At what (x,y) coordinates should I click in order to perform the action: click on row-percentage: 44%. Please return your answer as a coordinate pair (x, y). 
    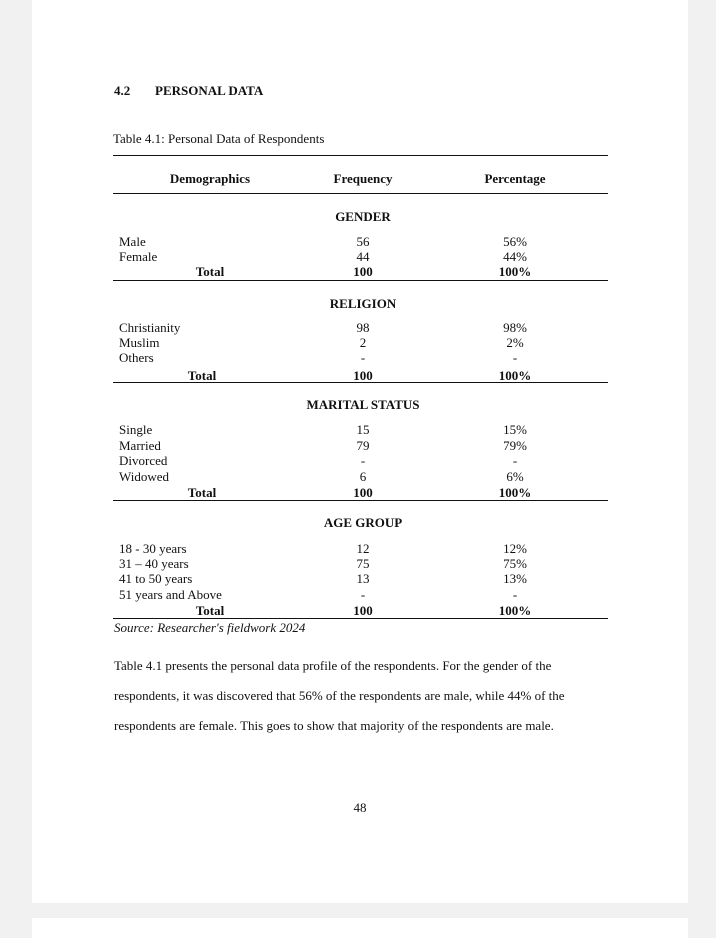
    Looking at the image, I should click on (515, 256).